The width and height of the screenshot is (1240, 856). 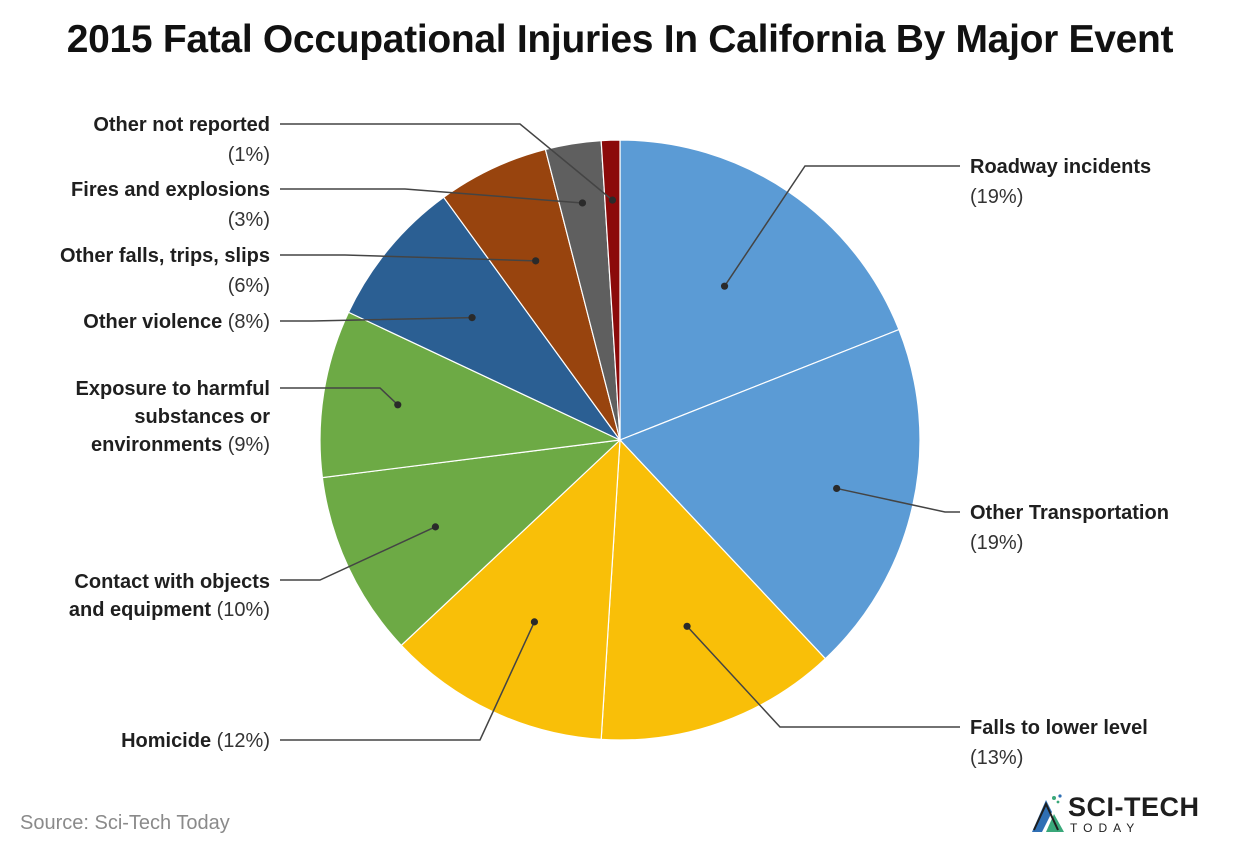 What do you see at coordinates (759, 290) in the screenshot?
I see `pie-slice-roadway-incidents` at bounding box center [759, 290].